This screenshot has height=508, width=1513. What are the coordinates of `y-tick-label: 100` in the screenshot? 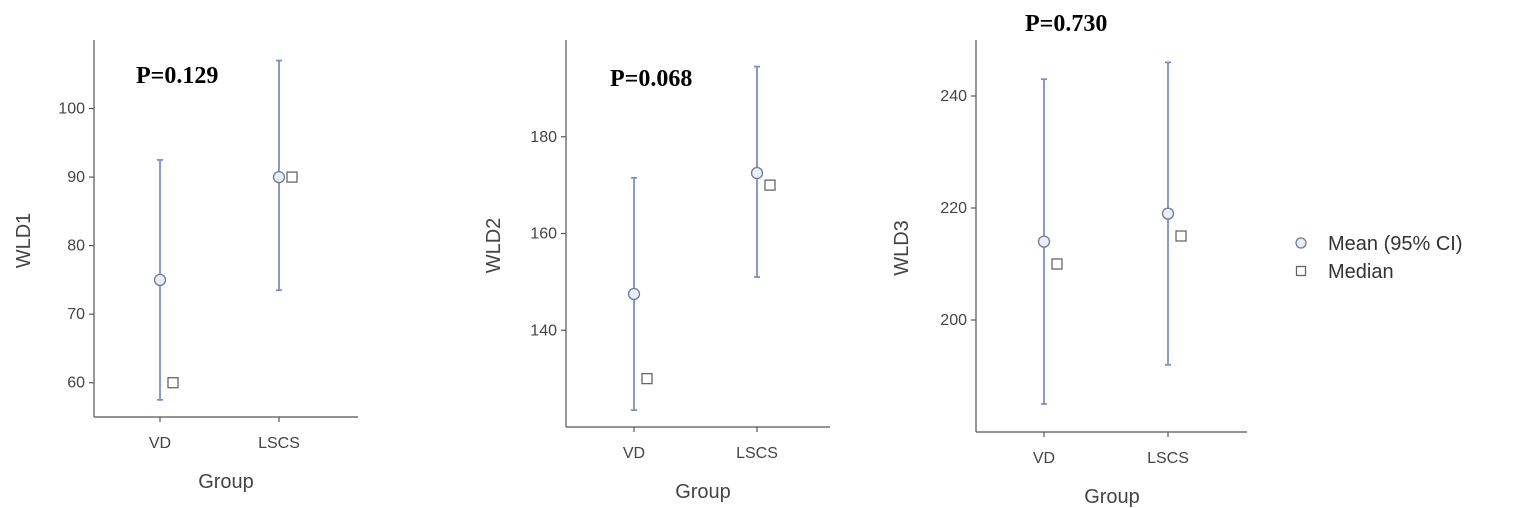 It's located at (71, 109).